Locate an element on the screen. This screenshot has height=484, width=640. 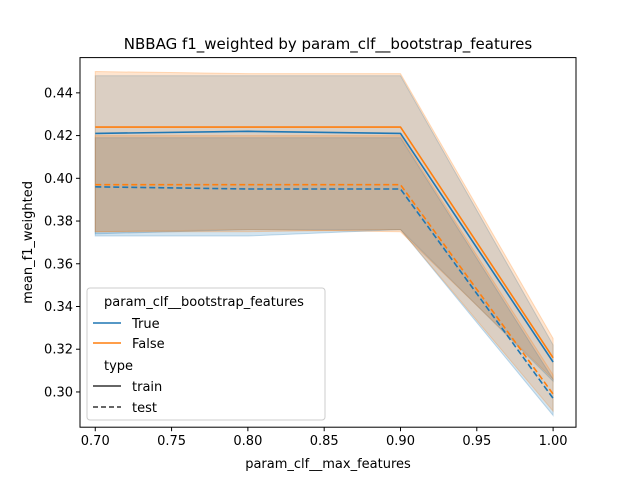
y-axis-label: mean_f1_weighted is located at coordinates (28, 242).